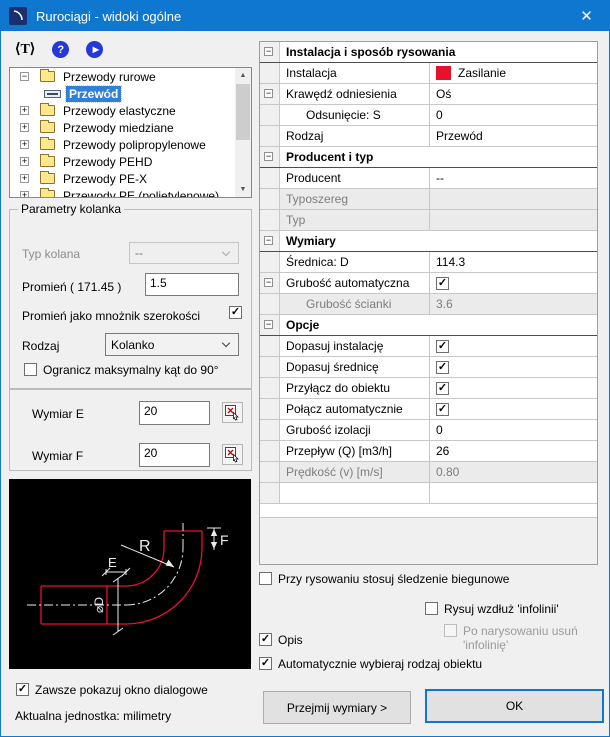 The height and width of the screenshot is (737, 610). I want to click on grid-footer-strip, so click(428, 511).